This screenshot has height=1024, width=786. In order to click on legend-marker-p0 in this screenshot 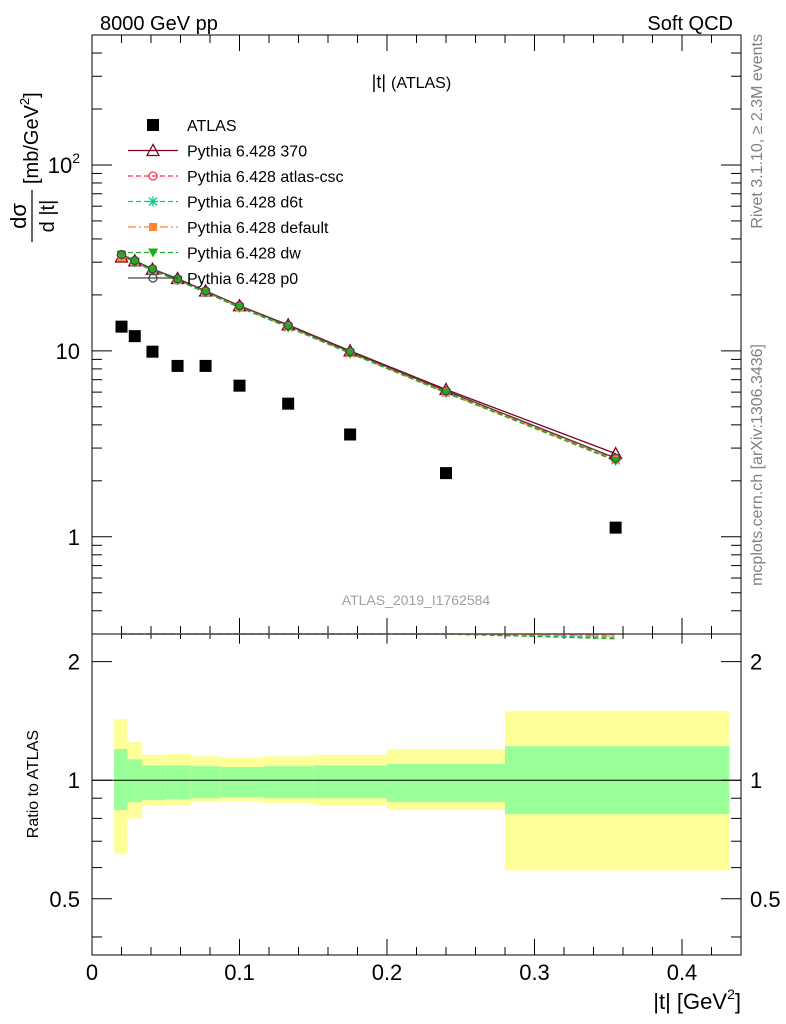, I will do `click(153, 278)`.